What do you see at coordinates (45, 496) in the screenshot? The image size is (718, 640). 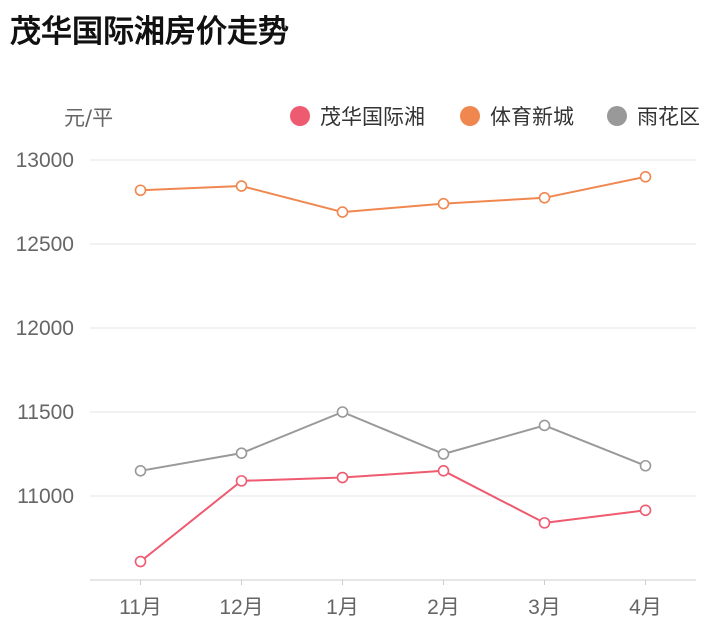 I see `y-tick-label: 11000` at bounding box center [45, 496].